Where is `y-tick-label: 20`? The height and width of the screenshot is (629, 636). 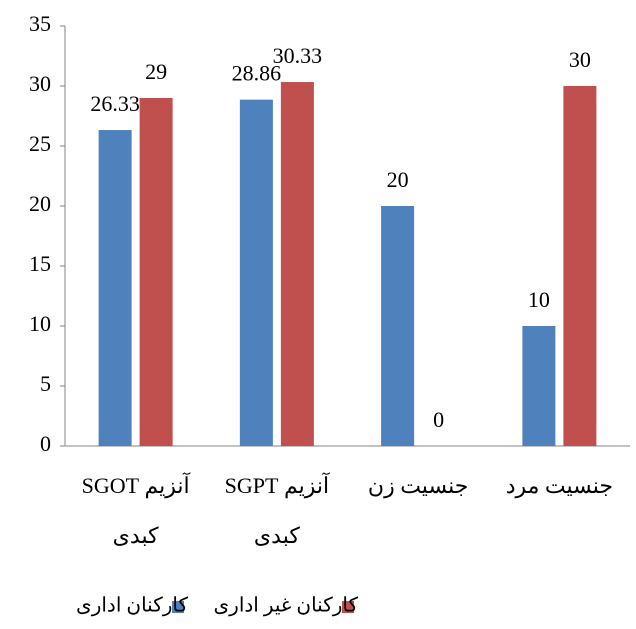
y-tick-label: 20 is located at coordinates (40, 203).